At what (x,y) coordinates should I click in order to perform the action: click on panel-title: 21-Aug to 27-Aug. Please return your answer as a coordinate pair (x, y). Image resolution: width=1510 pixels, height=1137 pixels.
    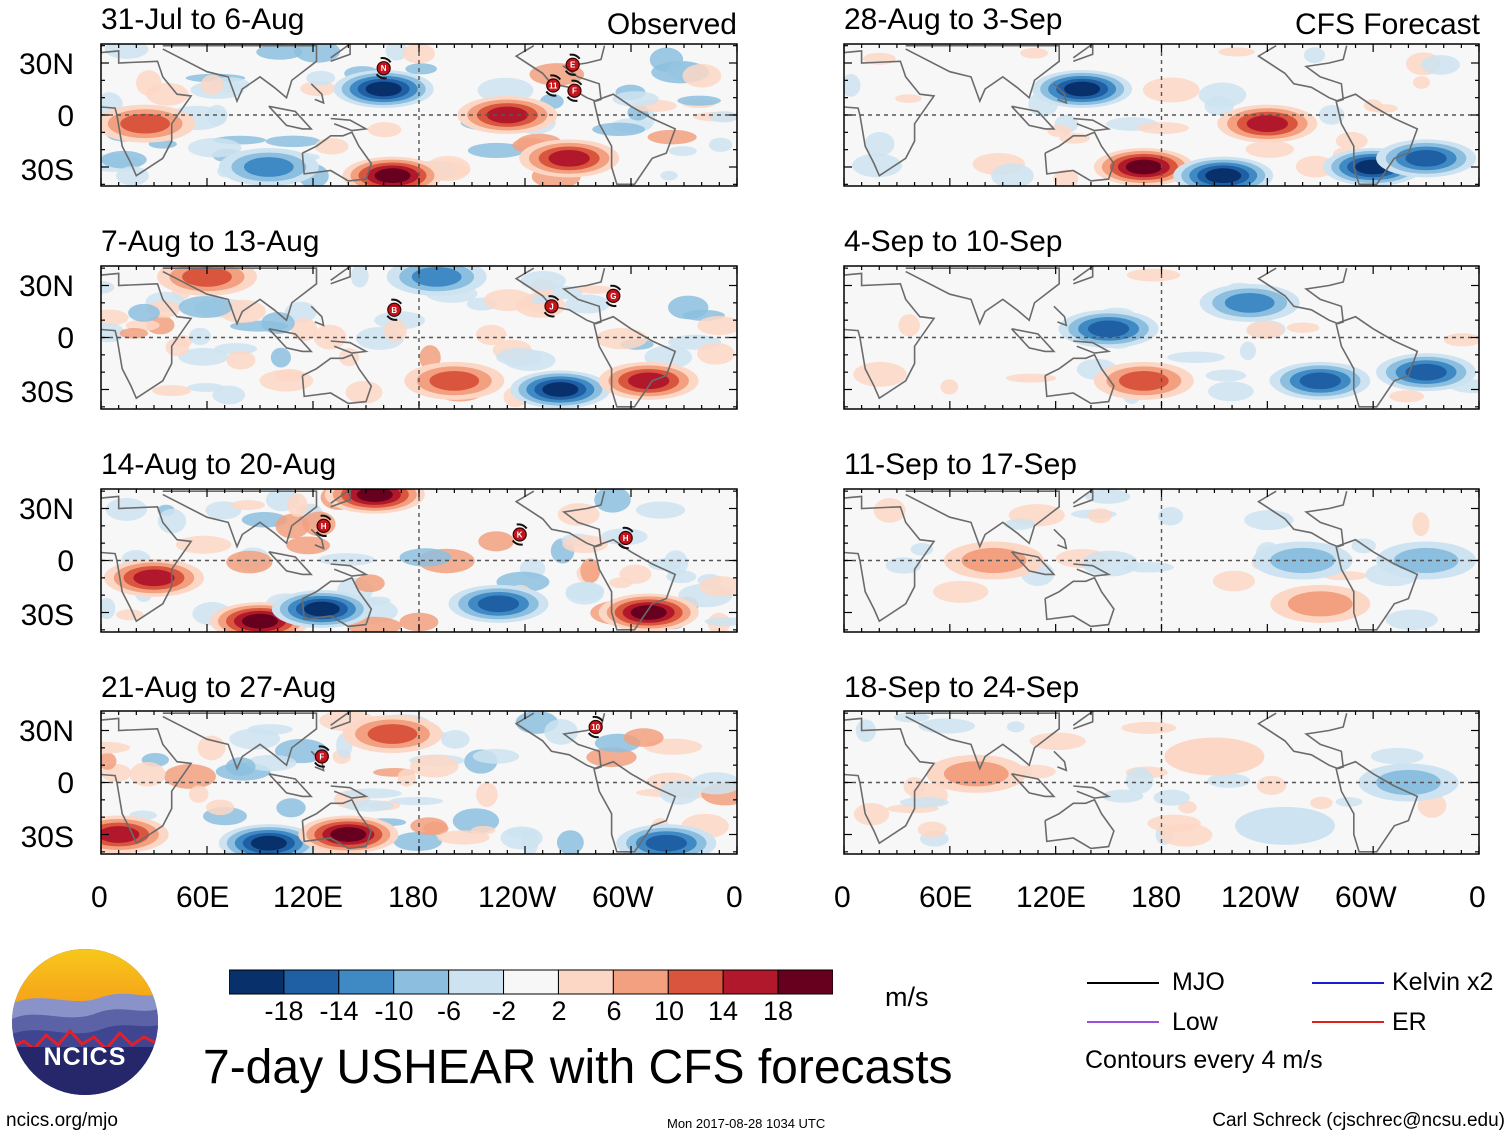
    Looking at the image, I should click on (219, 687).